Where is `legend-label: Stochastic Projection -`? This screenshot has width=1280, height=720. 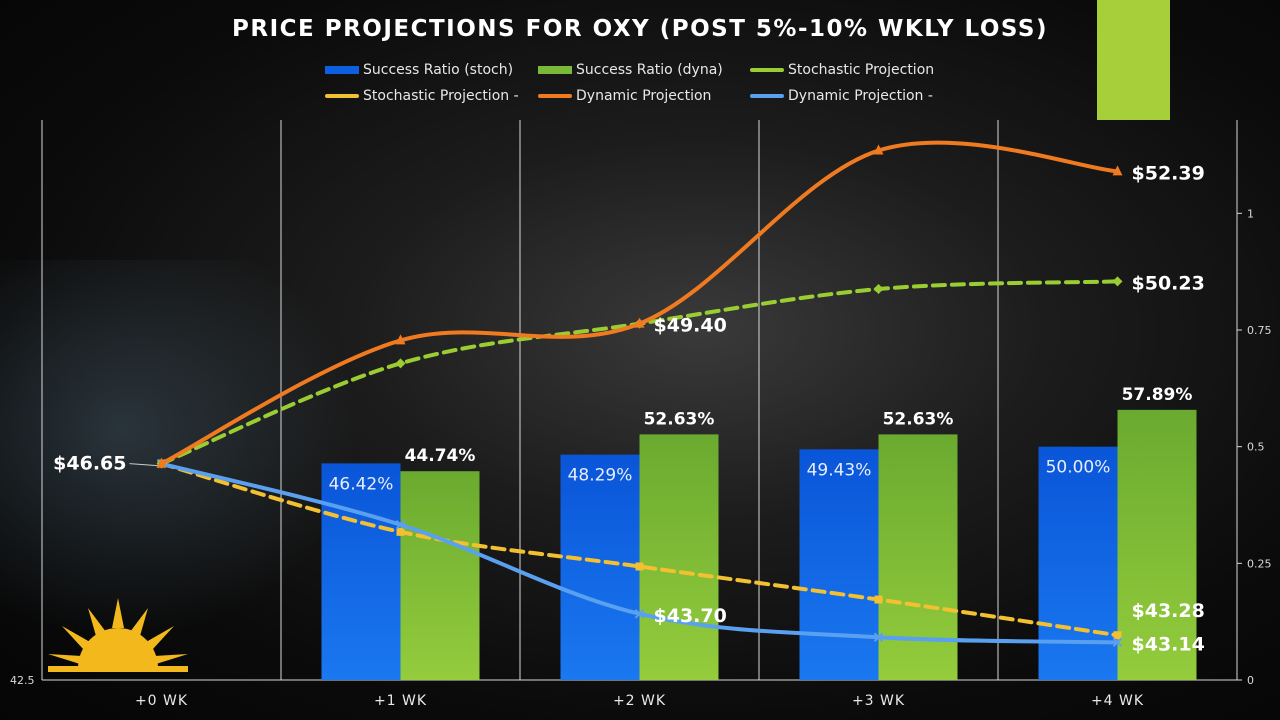 legend-label: Stochastic Projection - is located at coordinates (441, 96).